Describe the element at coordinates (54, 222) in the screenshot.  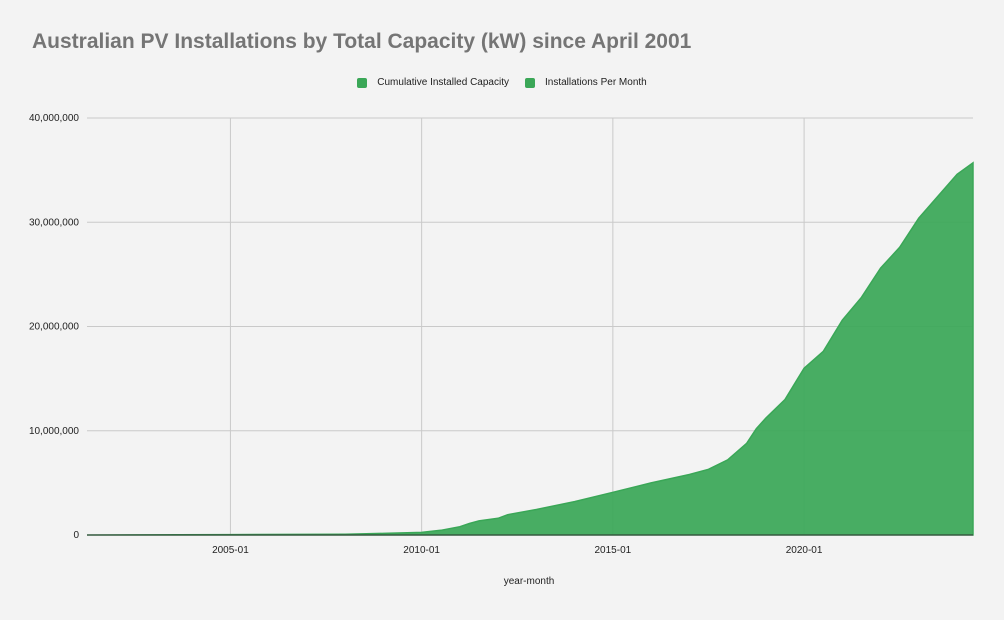
I see `y-tick-label: 30,000,000` at that location.